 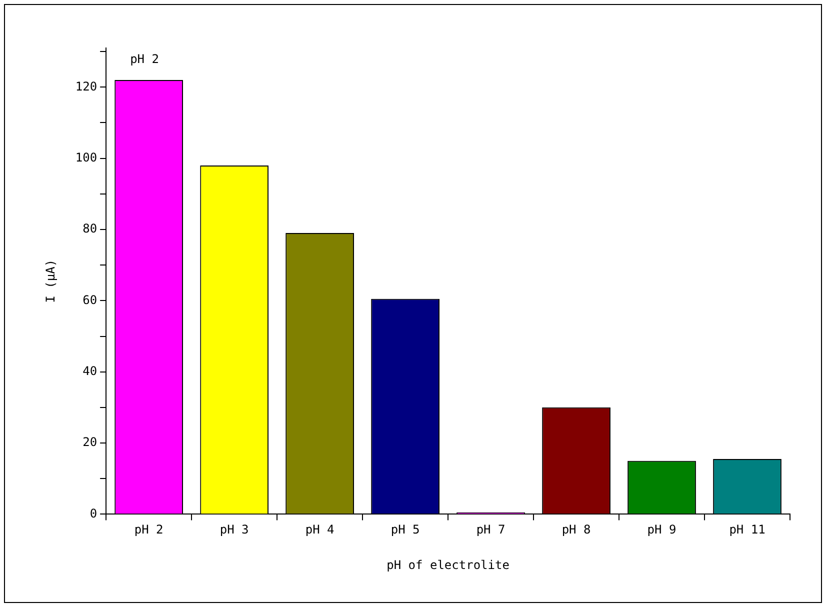 I want to click on y-tick-label: 0, so click(x=94, y=513).